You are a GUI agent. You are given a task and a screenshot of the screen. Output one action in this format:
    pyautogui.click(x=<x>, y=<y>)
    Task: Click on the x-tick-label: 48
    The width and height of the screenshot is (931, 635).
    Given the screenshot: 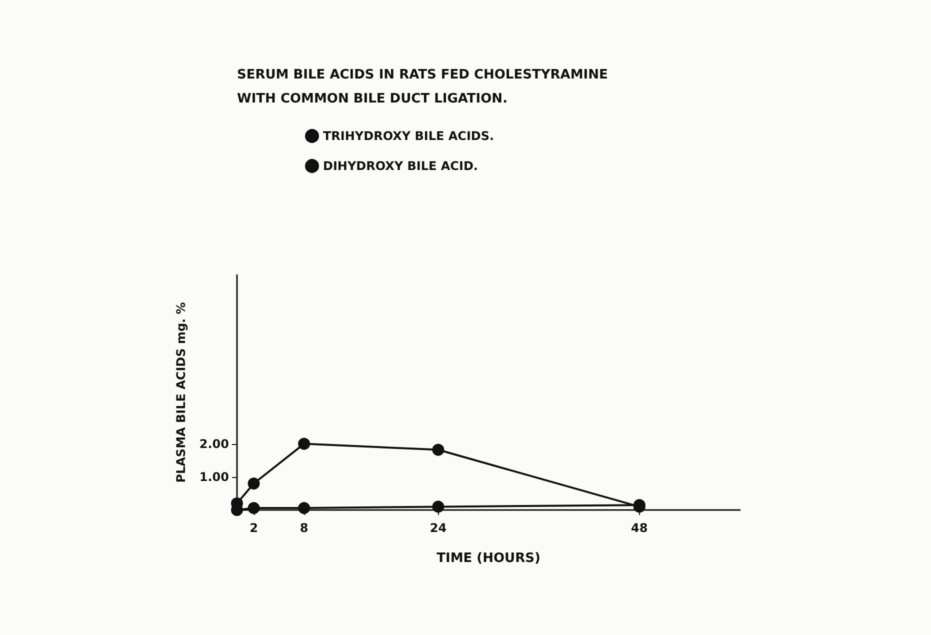 What is the action you would take?
    pyautogui.click(x=639, y=528)
    